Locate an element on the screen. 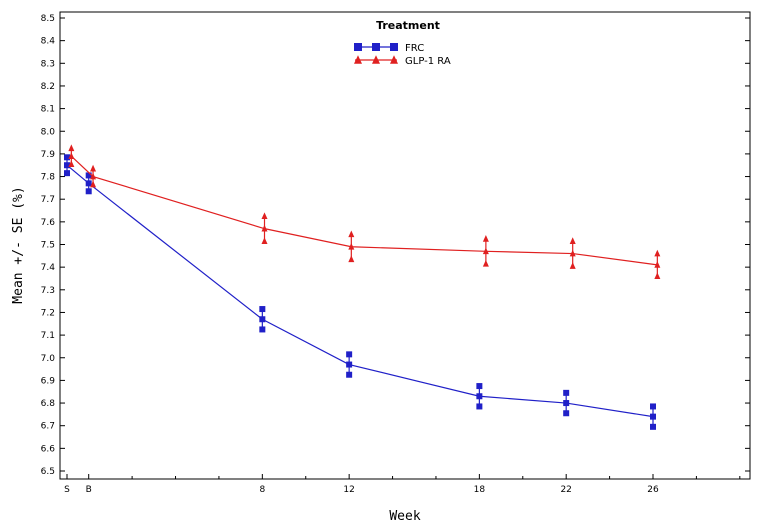 The image size is (758, 529). legend: Treatment FRC GLP-1 RA is located at coordinates (402, 43).